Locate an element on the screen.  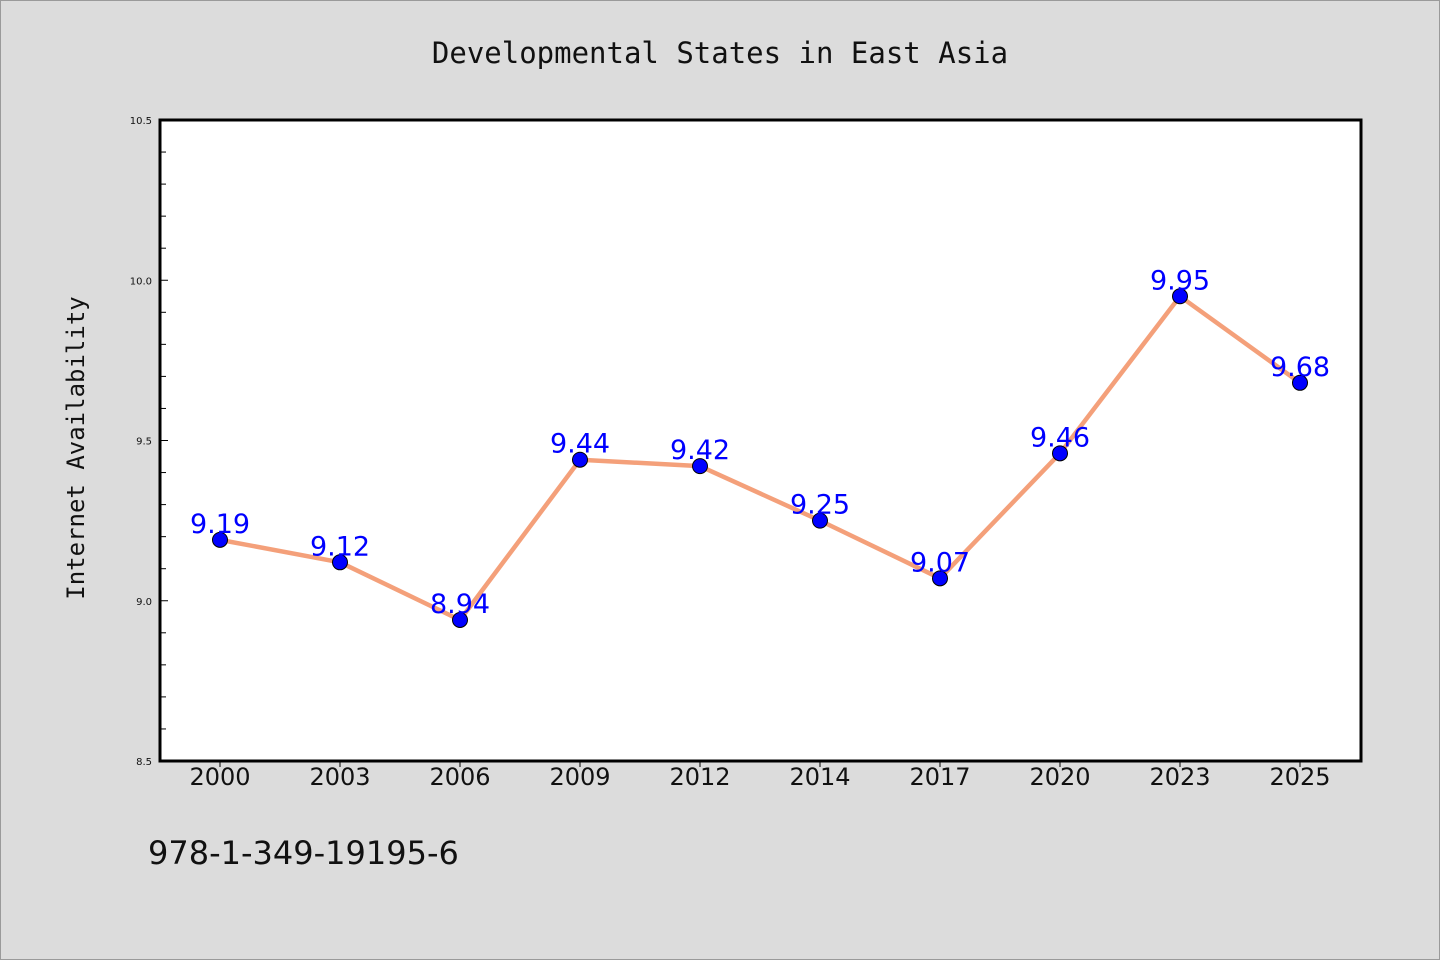
data-label: 9.44 is located at coordinates (580, 444).